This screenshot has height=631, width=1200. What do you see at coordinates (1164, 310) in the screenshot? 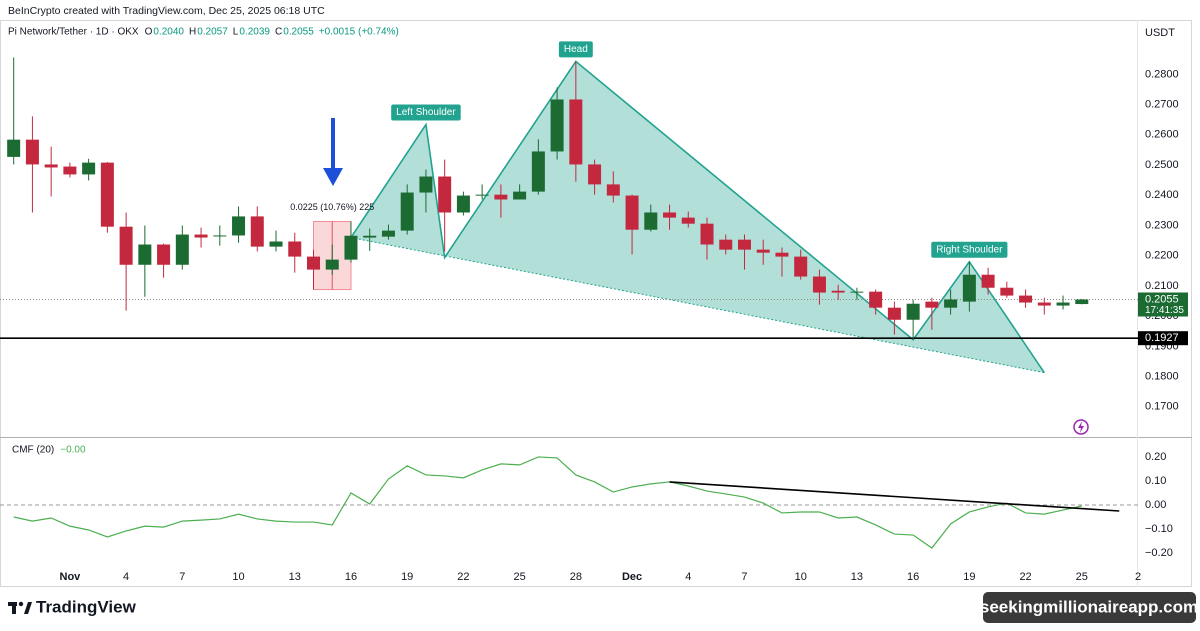
I see `countdown: 17:41:35` at bounding box center [1164, 310].